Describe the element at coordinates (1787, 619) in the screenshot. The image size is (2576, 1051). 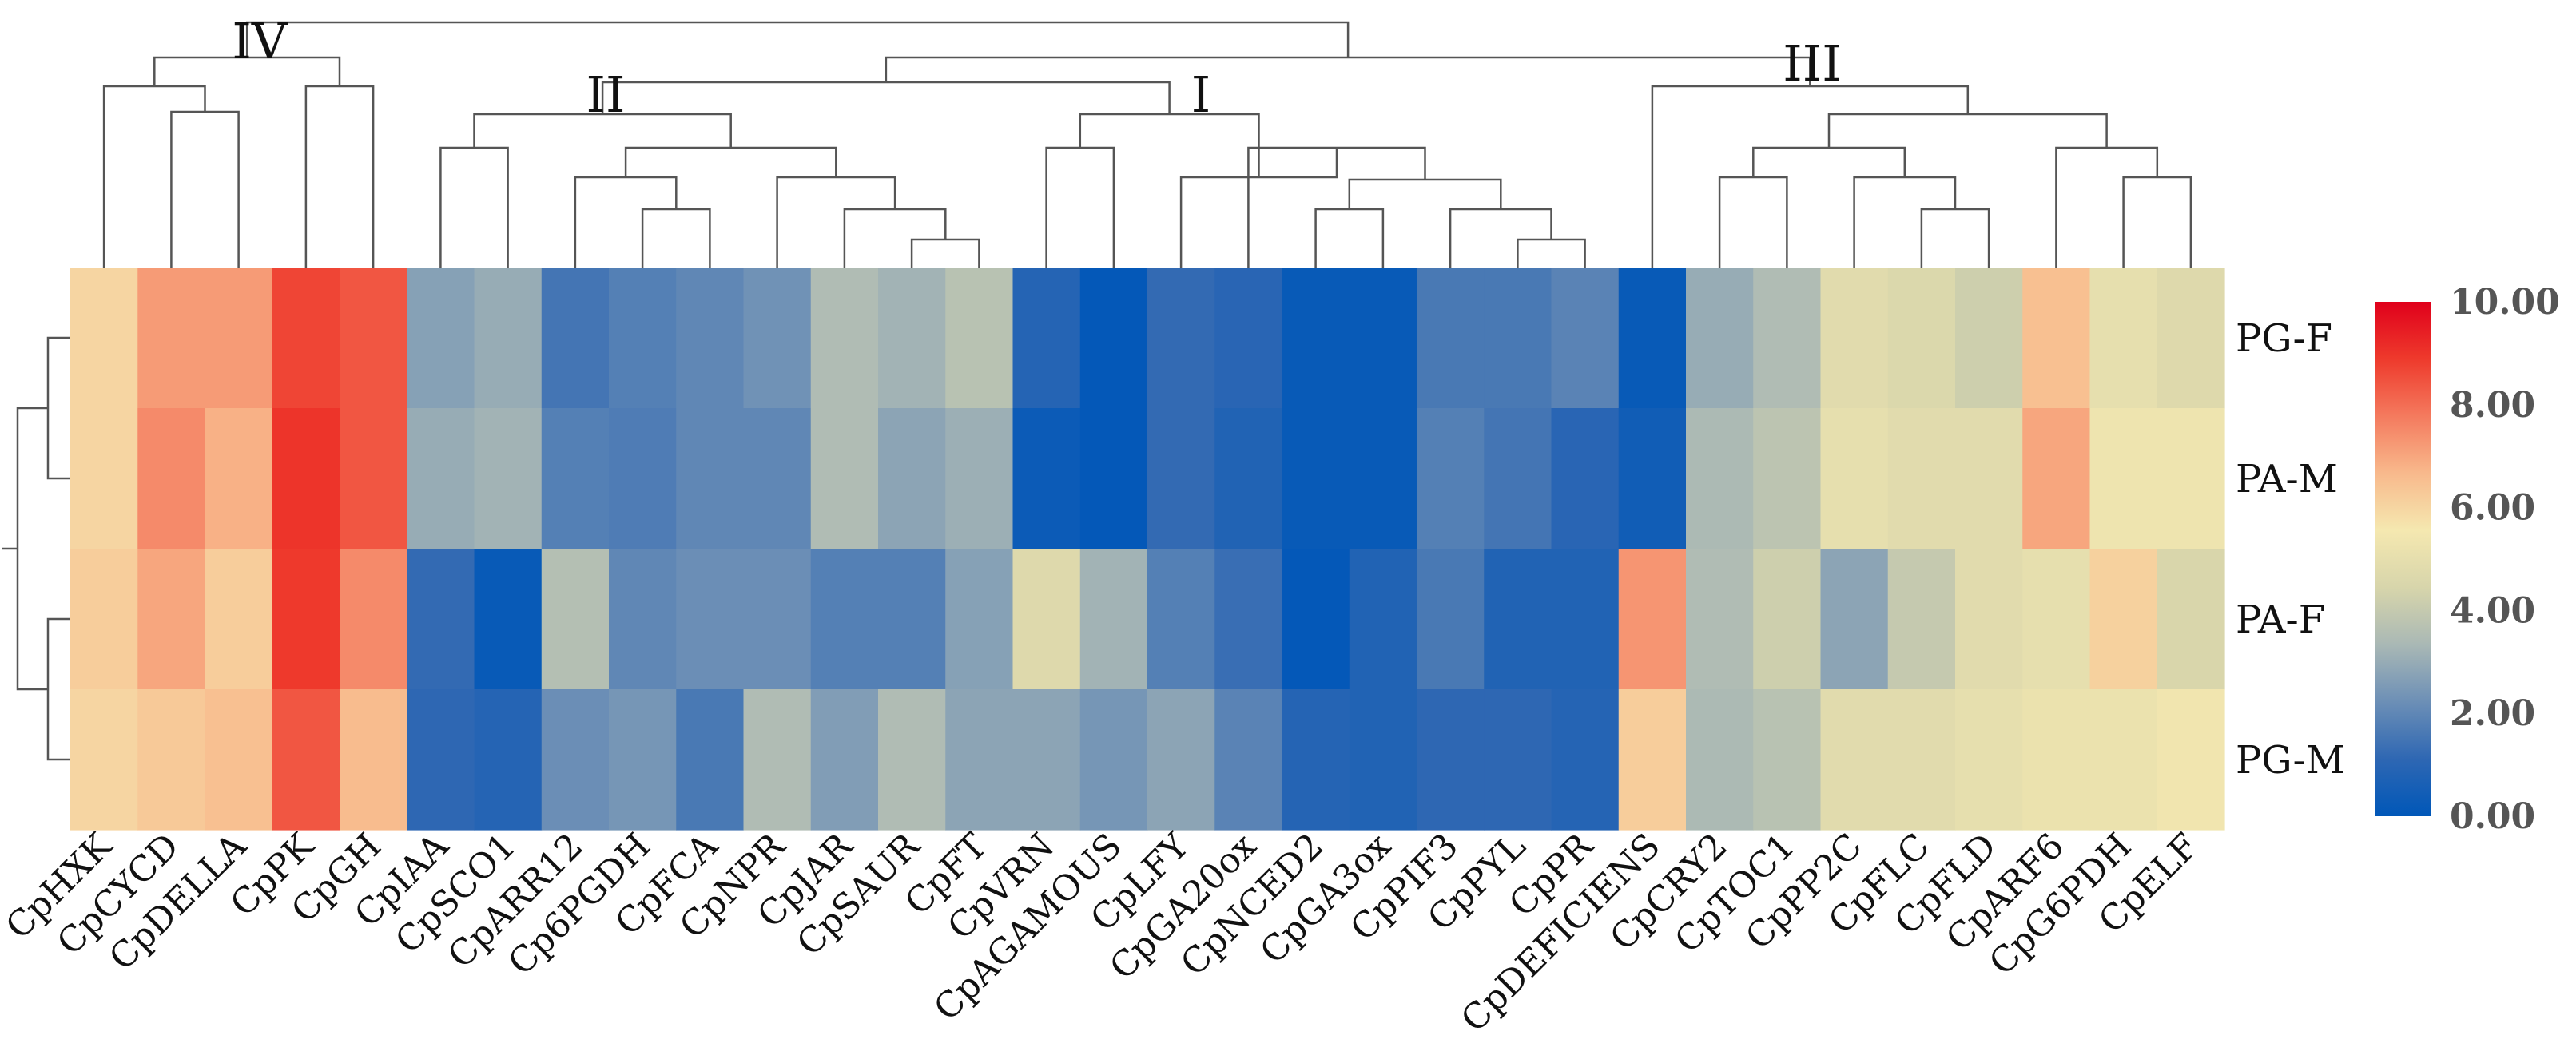
I see `heatmap-cell-pa-f-cptoc1` at that location.